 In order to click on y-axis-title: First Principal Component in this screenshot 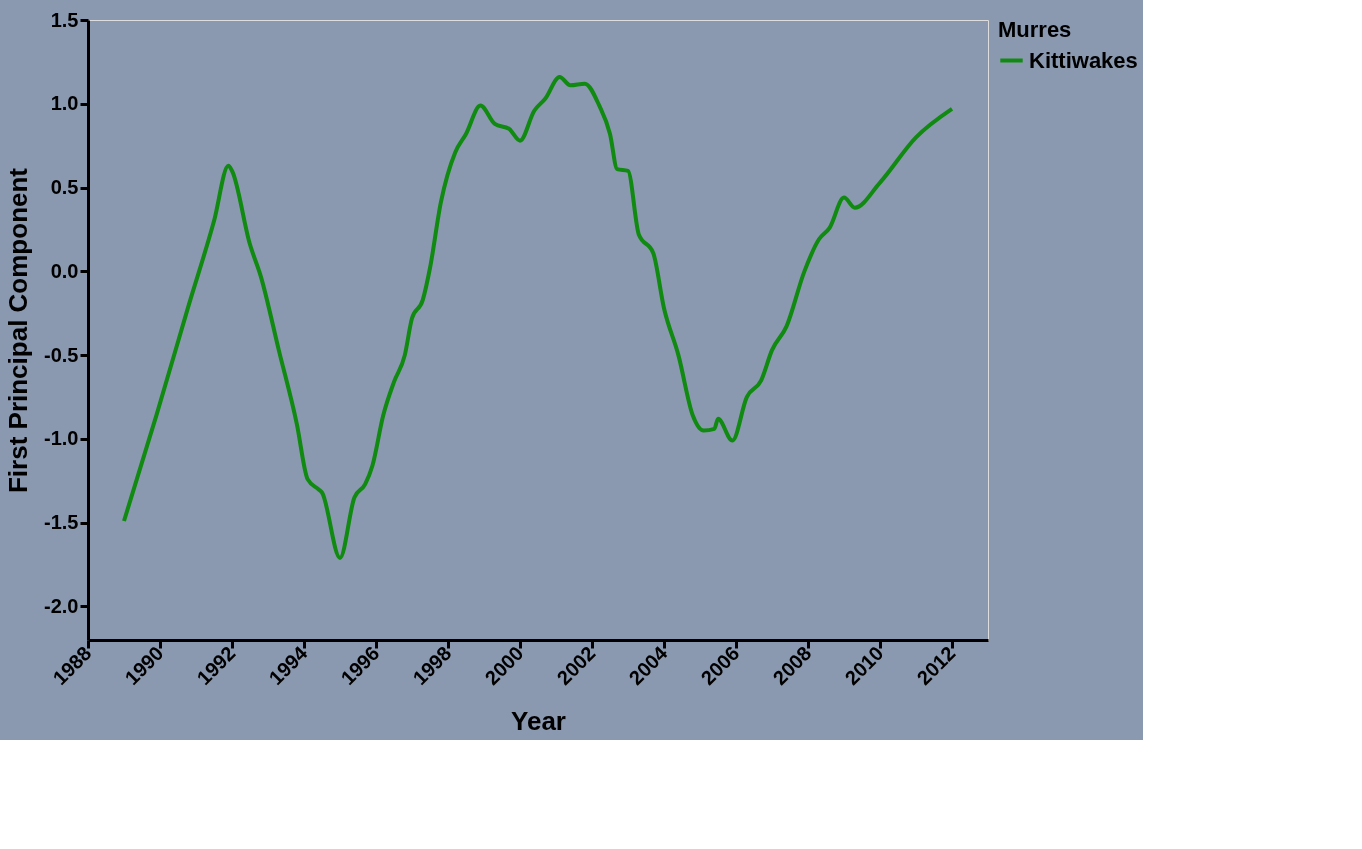, I will do `click(18, 330)`.